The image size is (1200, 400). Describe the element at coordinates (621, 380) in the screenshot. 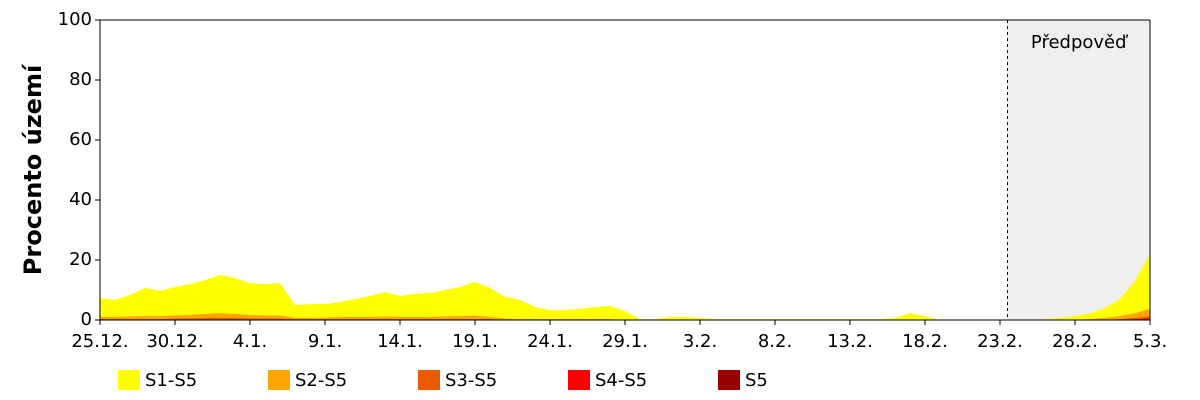

I see `legend-label: S4-S5` at that location.